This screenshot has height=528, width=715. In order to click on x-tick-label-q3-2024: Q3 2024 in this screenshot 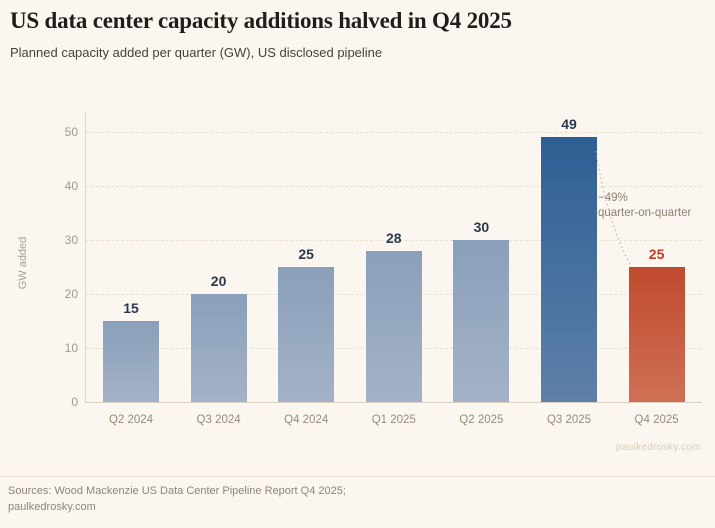, I will do `click(218, 420)`.